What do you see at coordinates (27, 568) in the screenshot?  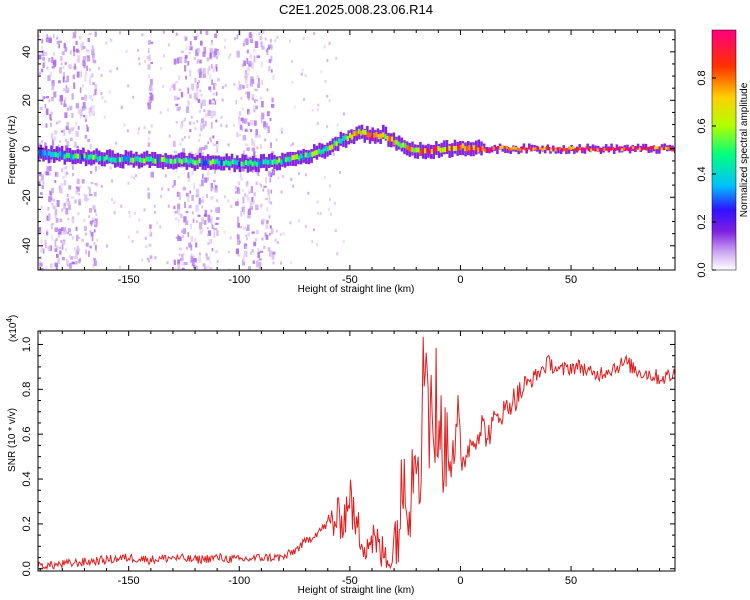 I see `y-tick-label: 0.0` at bounding box center [27, 568].